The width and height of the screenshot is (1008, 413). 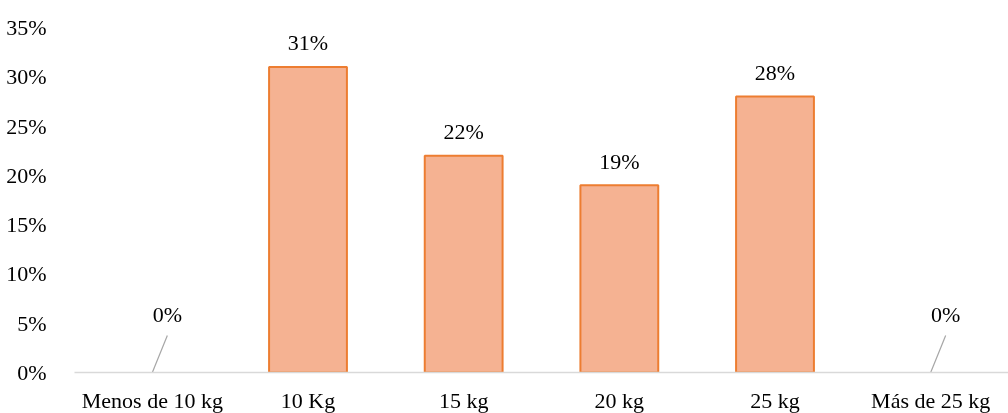 I want to click on y-tick-label: 35%, so click(x=26, y=27).